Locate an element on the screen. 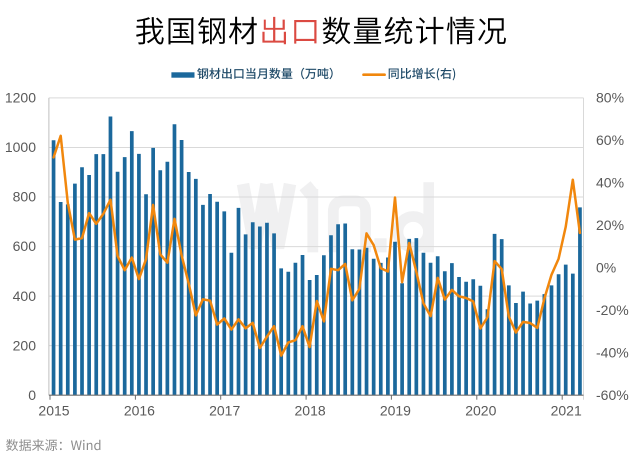 This screenshot has height=463, width=640. svg-text: 40% is located at coordinates (610, 183).